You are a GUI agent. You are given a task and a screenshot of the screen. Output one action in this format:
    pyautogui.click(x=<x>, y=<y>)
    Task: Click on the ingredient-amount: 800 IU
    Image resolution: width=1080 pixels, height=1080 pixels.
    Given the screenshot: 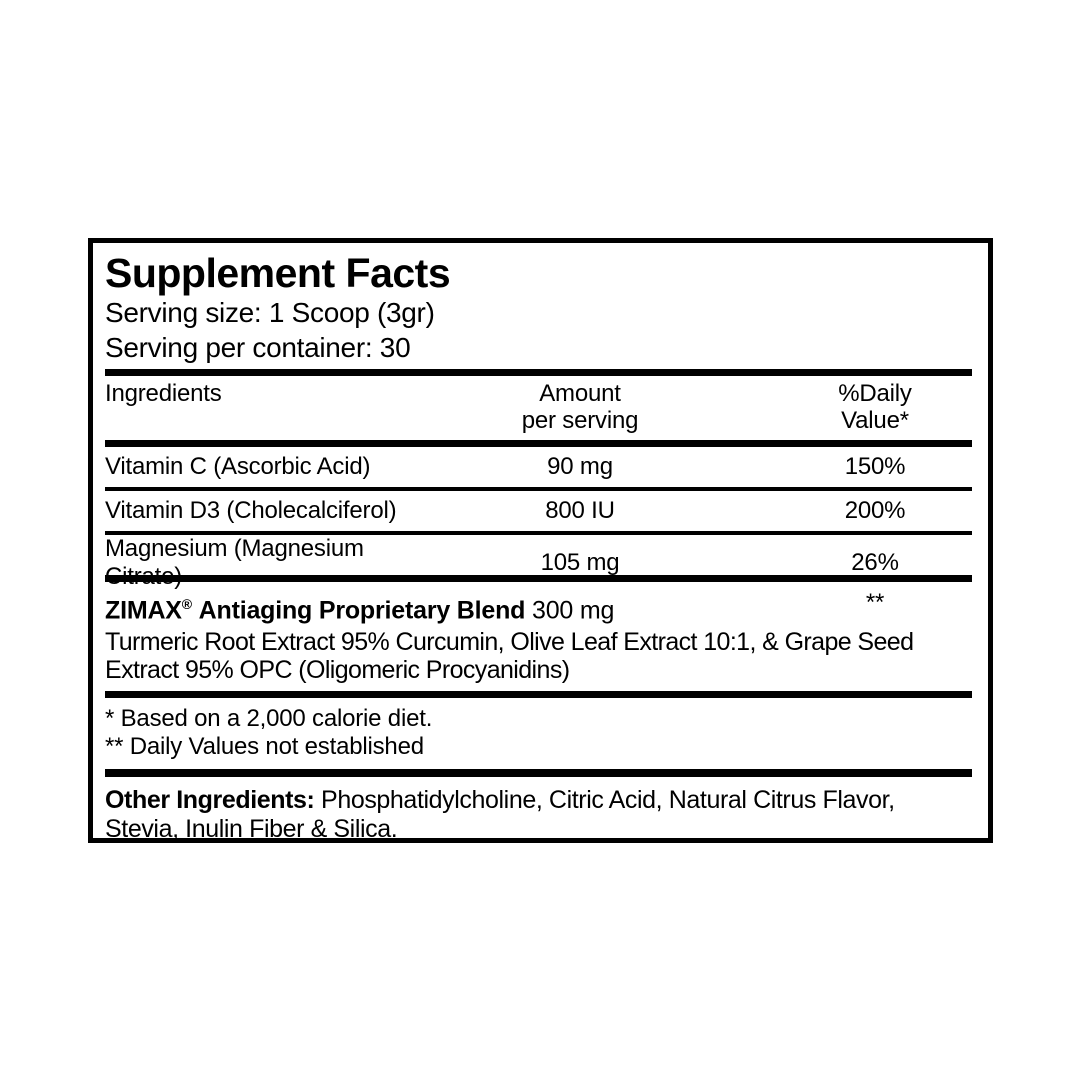 What is the action you would take?
    pyautogui.click(x=580, y=510)
    